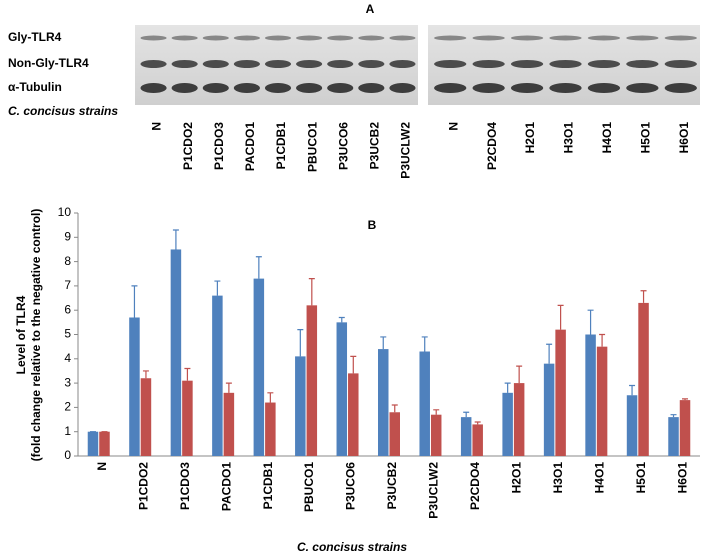 This screenshot has height=558, width=704. Describe the element at coordinates (250, 146) in the screenshot. I see `lane-label: PACDO1` at that location.